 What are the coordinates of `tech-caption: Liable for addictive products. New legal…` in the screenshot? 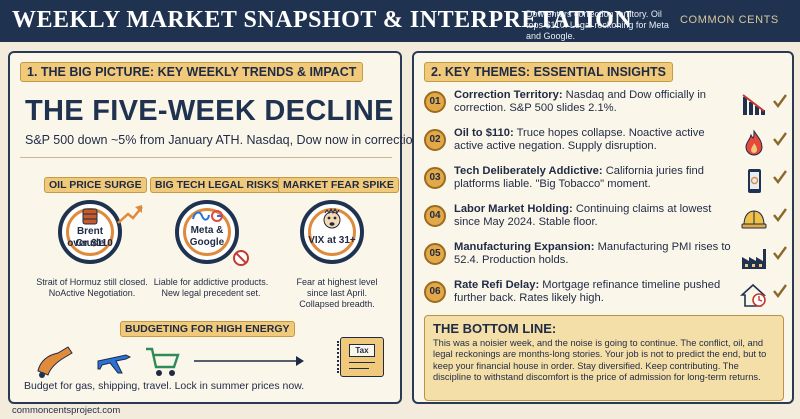 It's located at (211, 288).